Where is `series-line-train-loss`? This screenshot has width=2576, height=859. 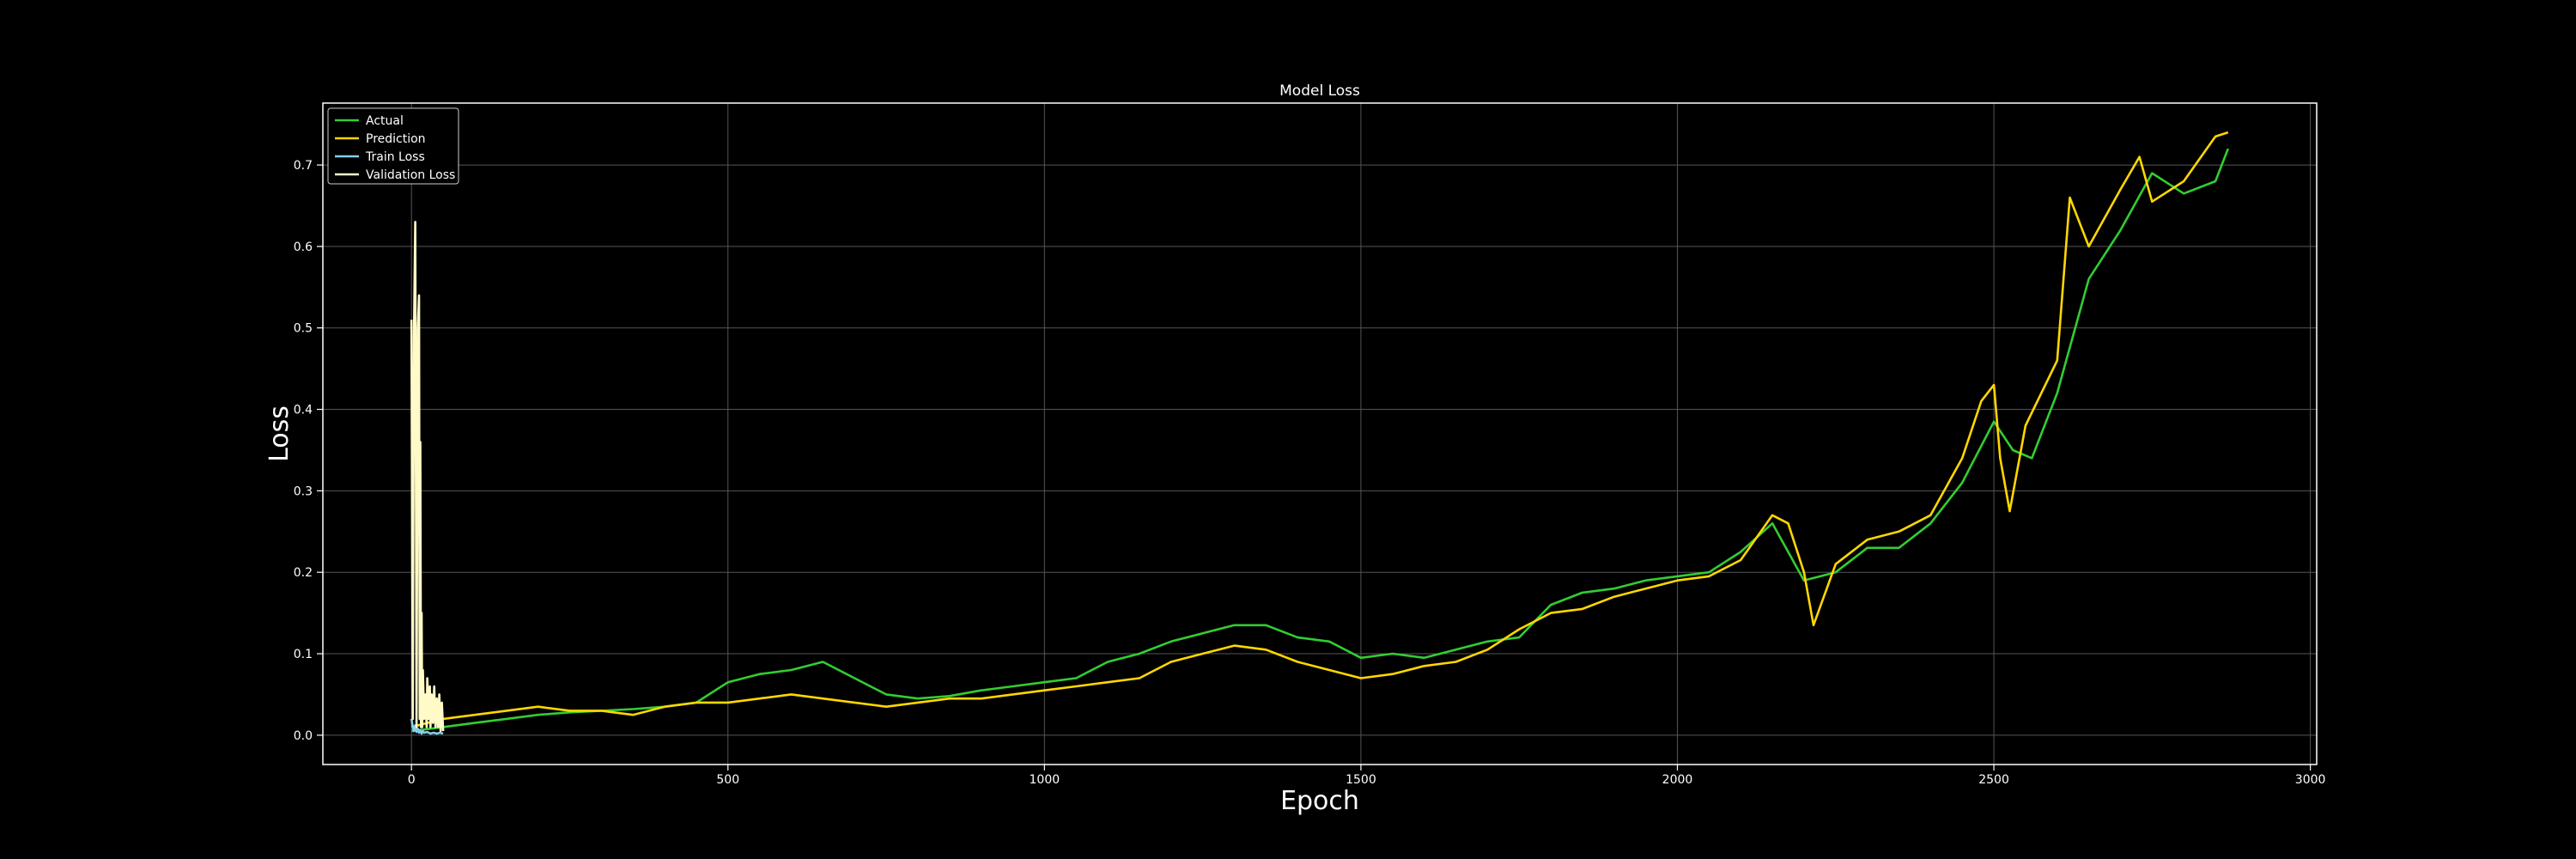 series-line-train-loss is located at coordinates (427, 727).